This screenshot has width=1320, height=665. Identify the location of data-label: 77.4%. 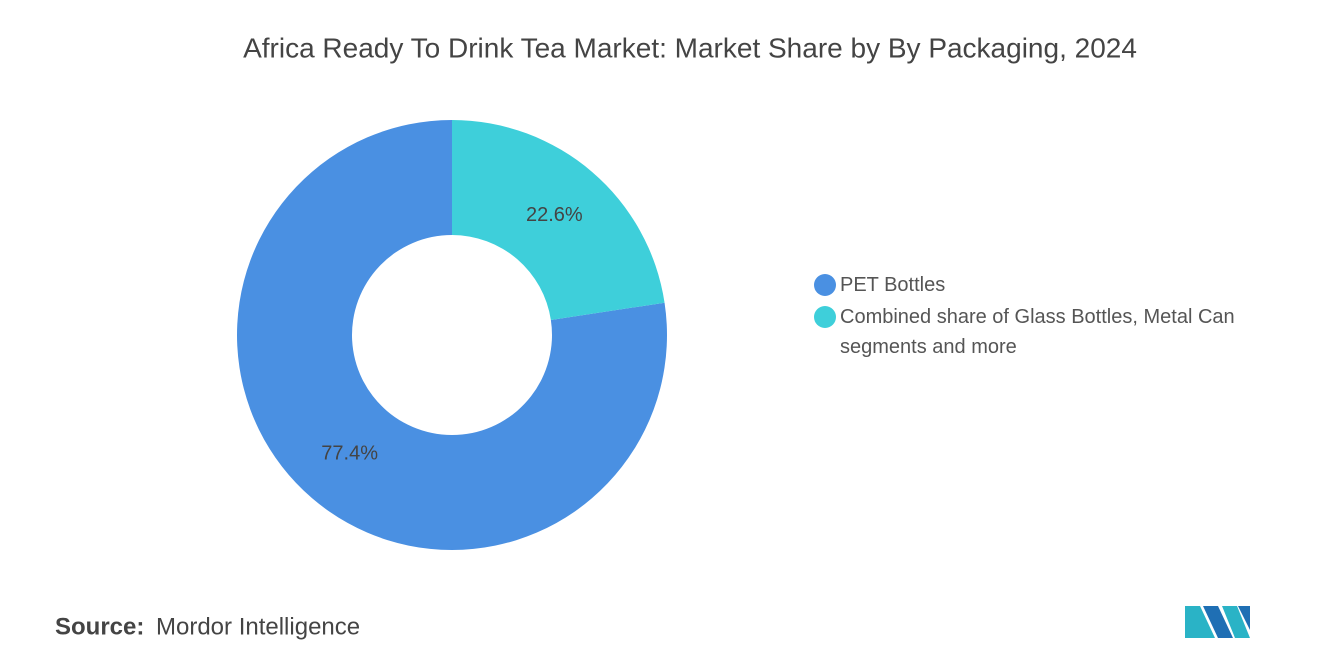
(349, 453).